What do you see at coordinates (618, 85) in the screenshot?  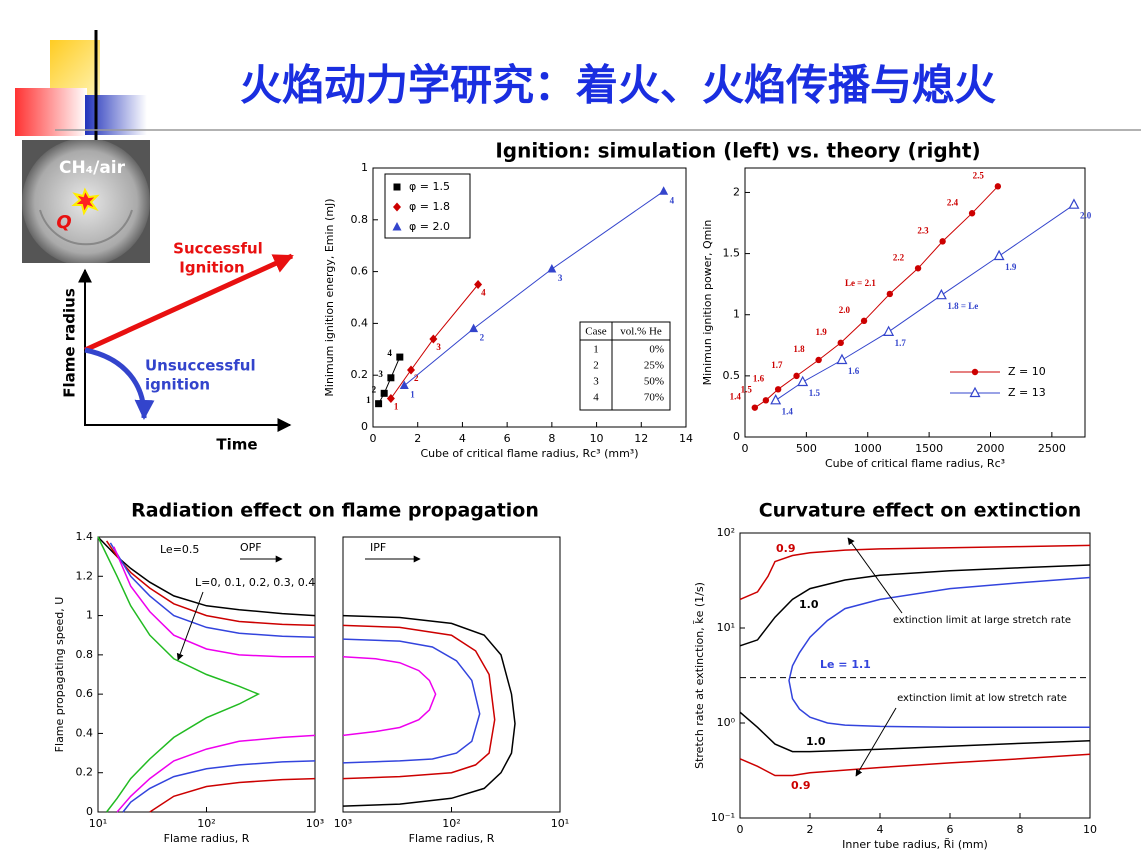 I see `slide-title: 火焰动力学研究：着火、火焰传播与熄火` at bounding box center [618, 85].